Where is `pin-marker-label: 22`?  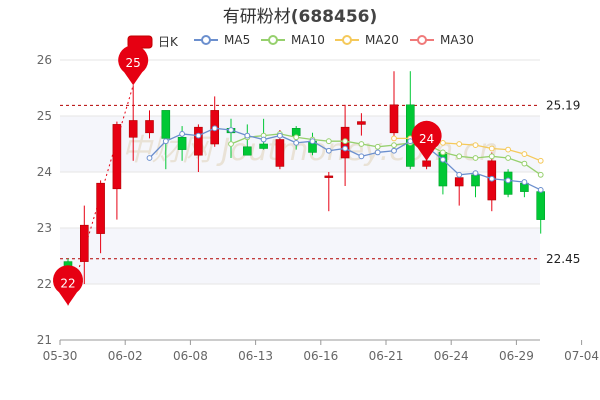 pin-marker-label: 22 is located at coordinates (67, 283).